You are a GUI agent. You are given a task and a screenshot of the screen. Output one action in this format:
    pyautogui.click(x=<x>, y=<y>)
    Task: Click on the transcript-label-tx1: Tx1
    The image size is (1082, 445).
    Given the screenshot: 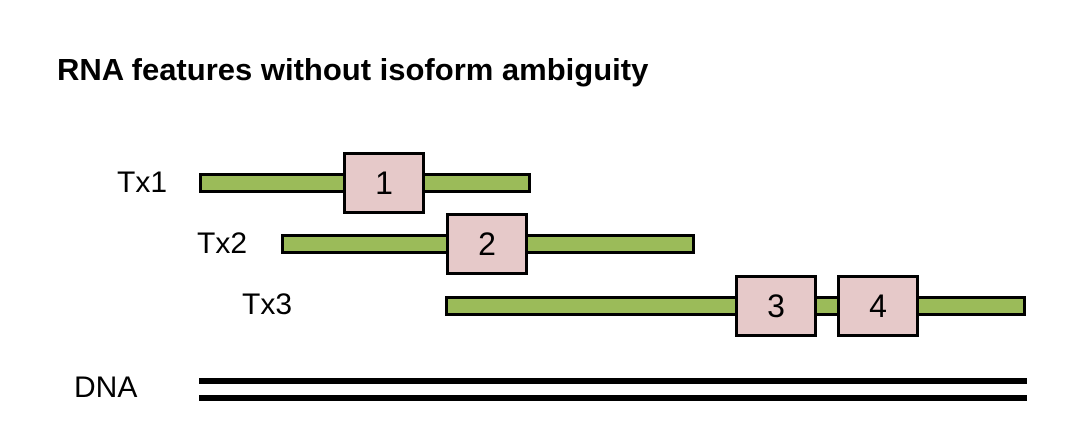 What is the action you would take?
    pyautogui.click(x=142, y=182)
    